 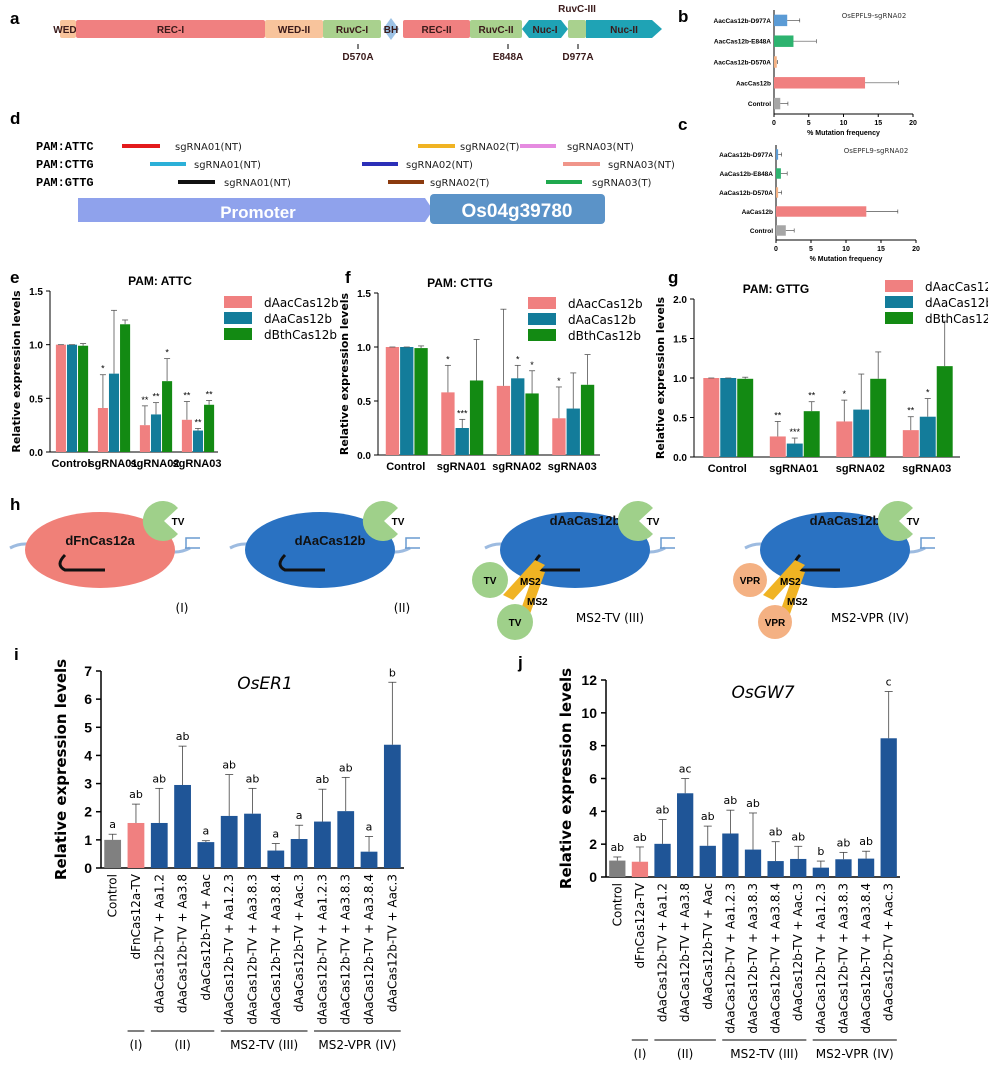 I want to click on category-label: dAaCas12b-TV + Aac, so click(x=206, y=937).